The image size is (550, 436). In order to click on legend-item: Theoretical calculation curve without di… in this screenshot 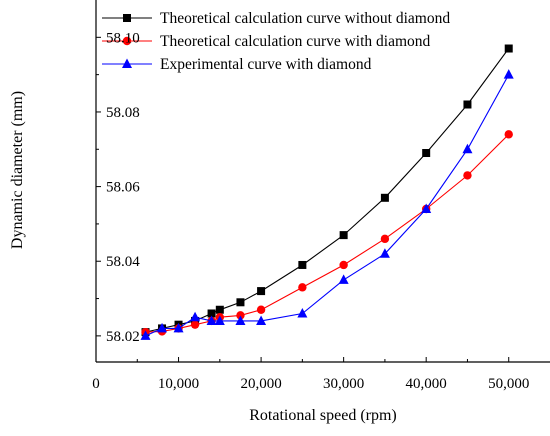, I will do `click(276, 18)`.